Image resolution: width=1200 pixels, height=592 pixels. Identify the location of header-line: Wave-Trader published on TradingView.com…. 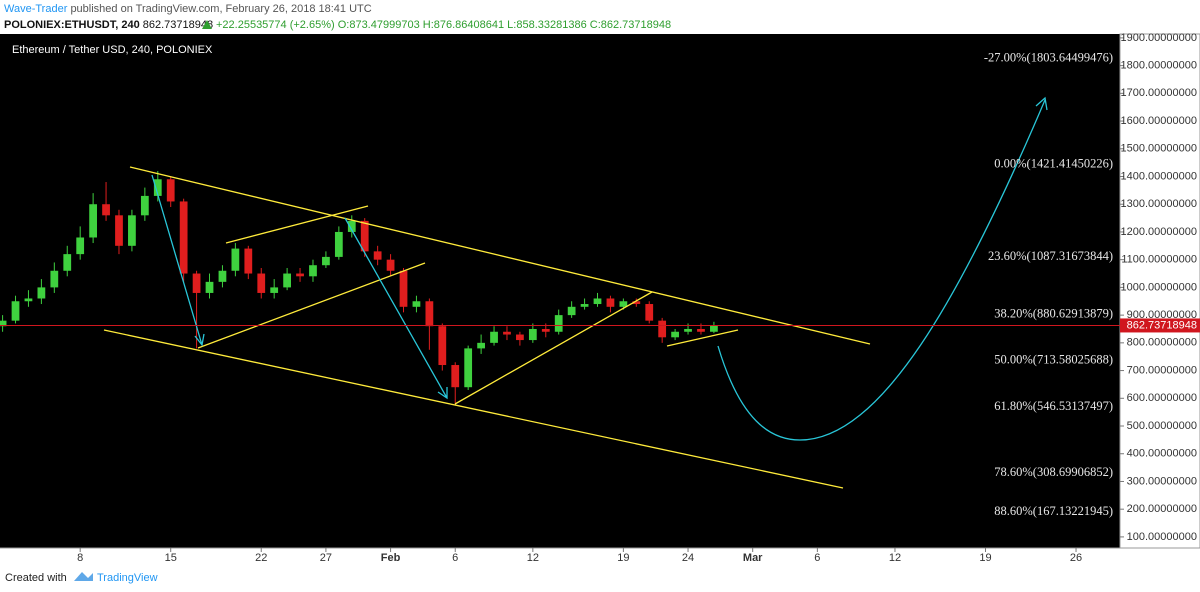
(188, 9).